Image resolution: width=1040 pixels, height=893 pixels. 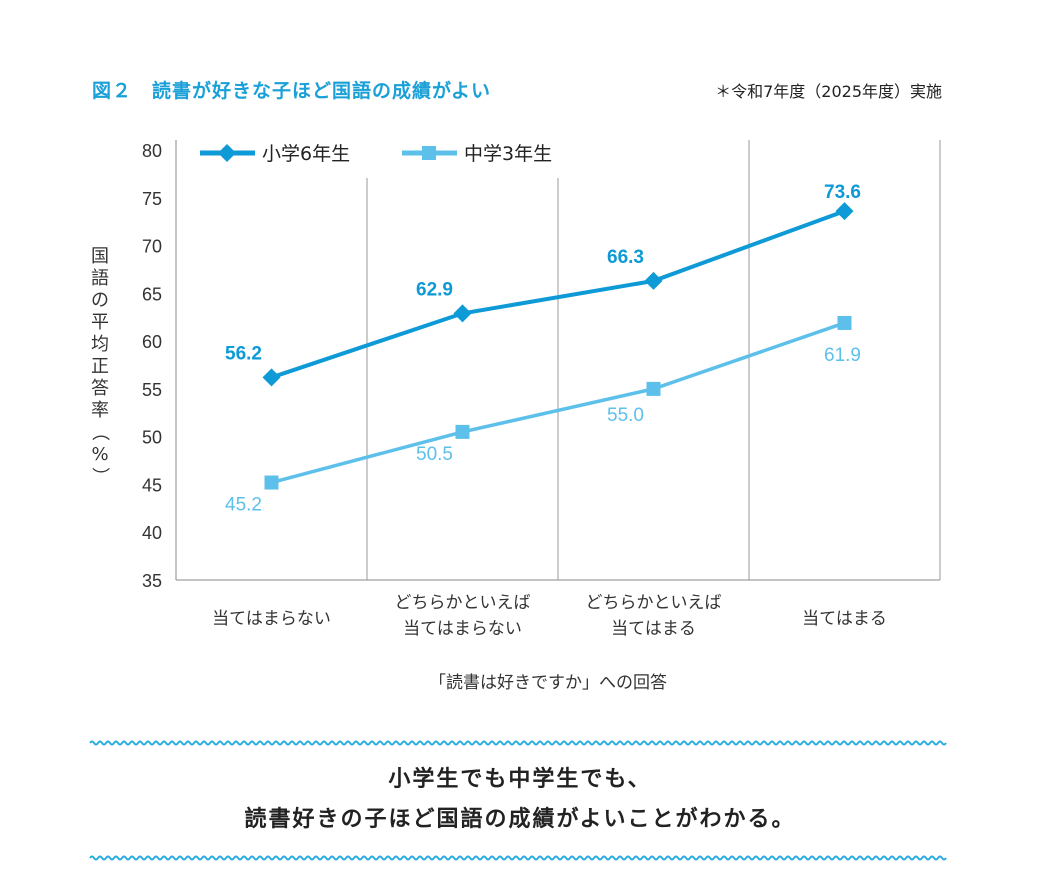 What do you see at coordinates (842, 192) in the screenshot?
I see `data-label: 73.6` at bounding box center [842, 192].